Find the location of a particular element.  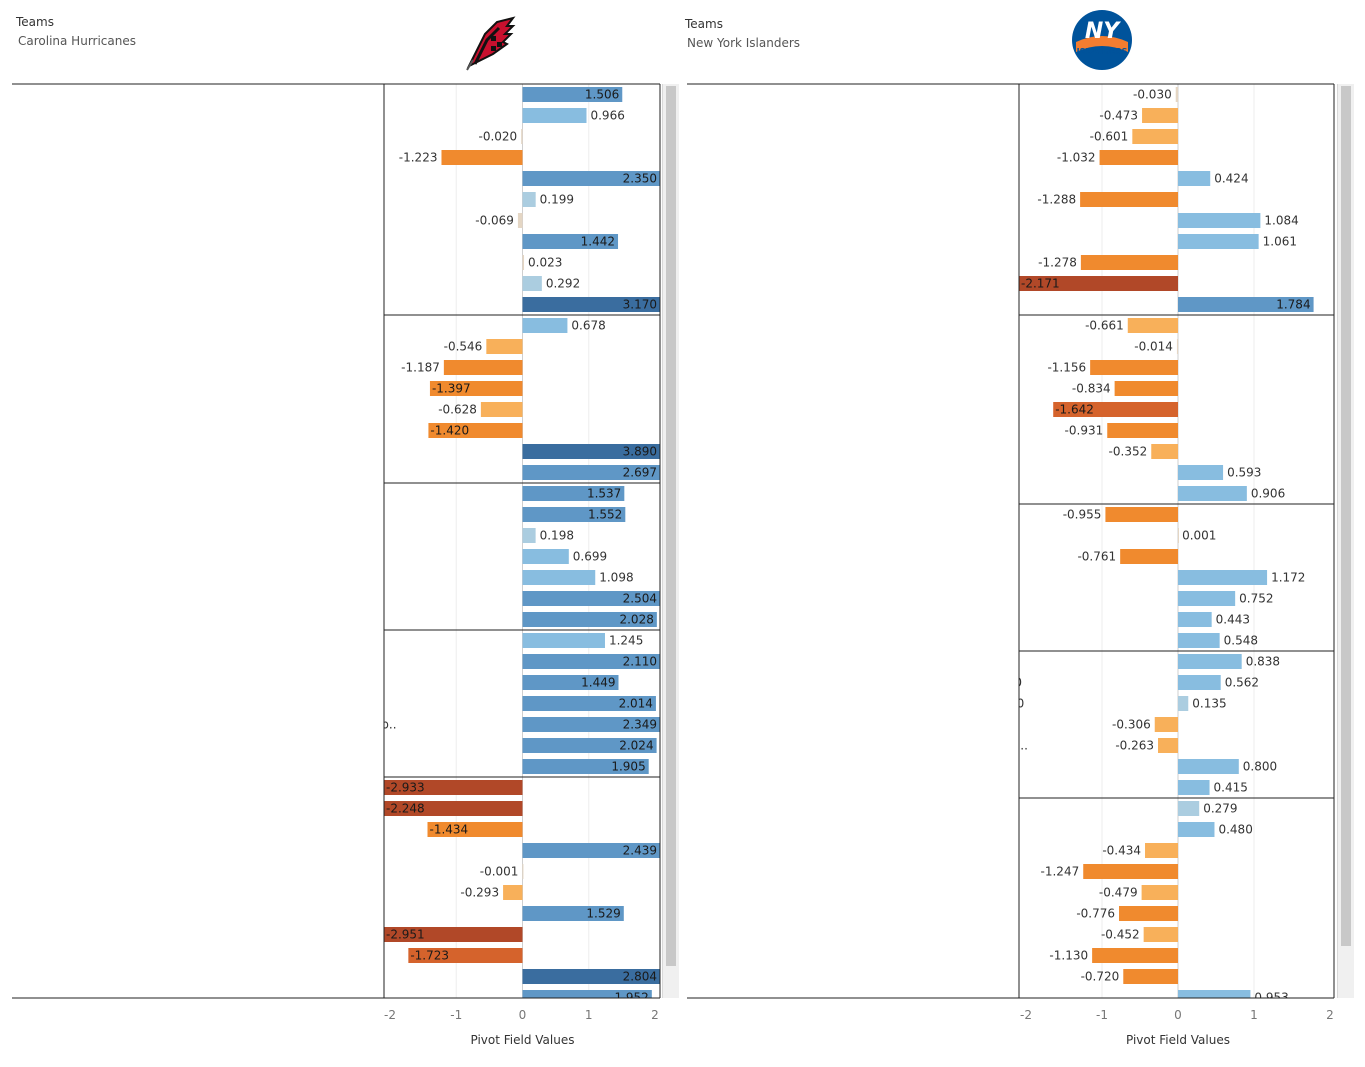

team-name-carolina: Carolina Hurricanes is located at coordinates (77, 41).